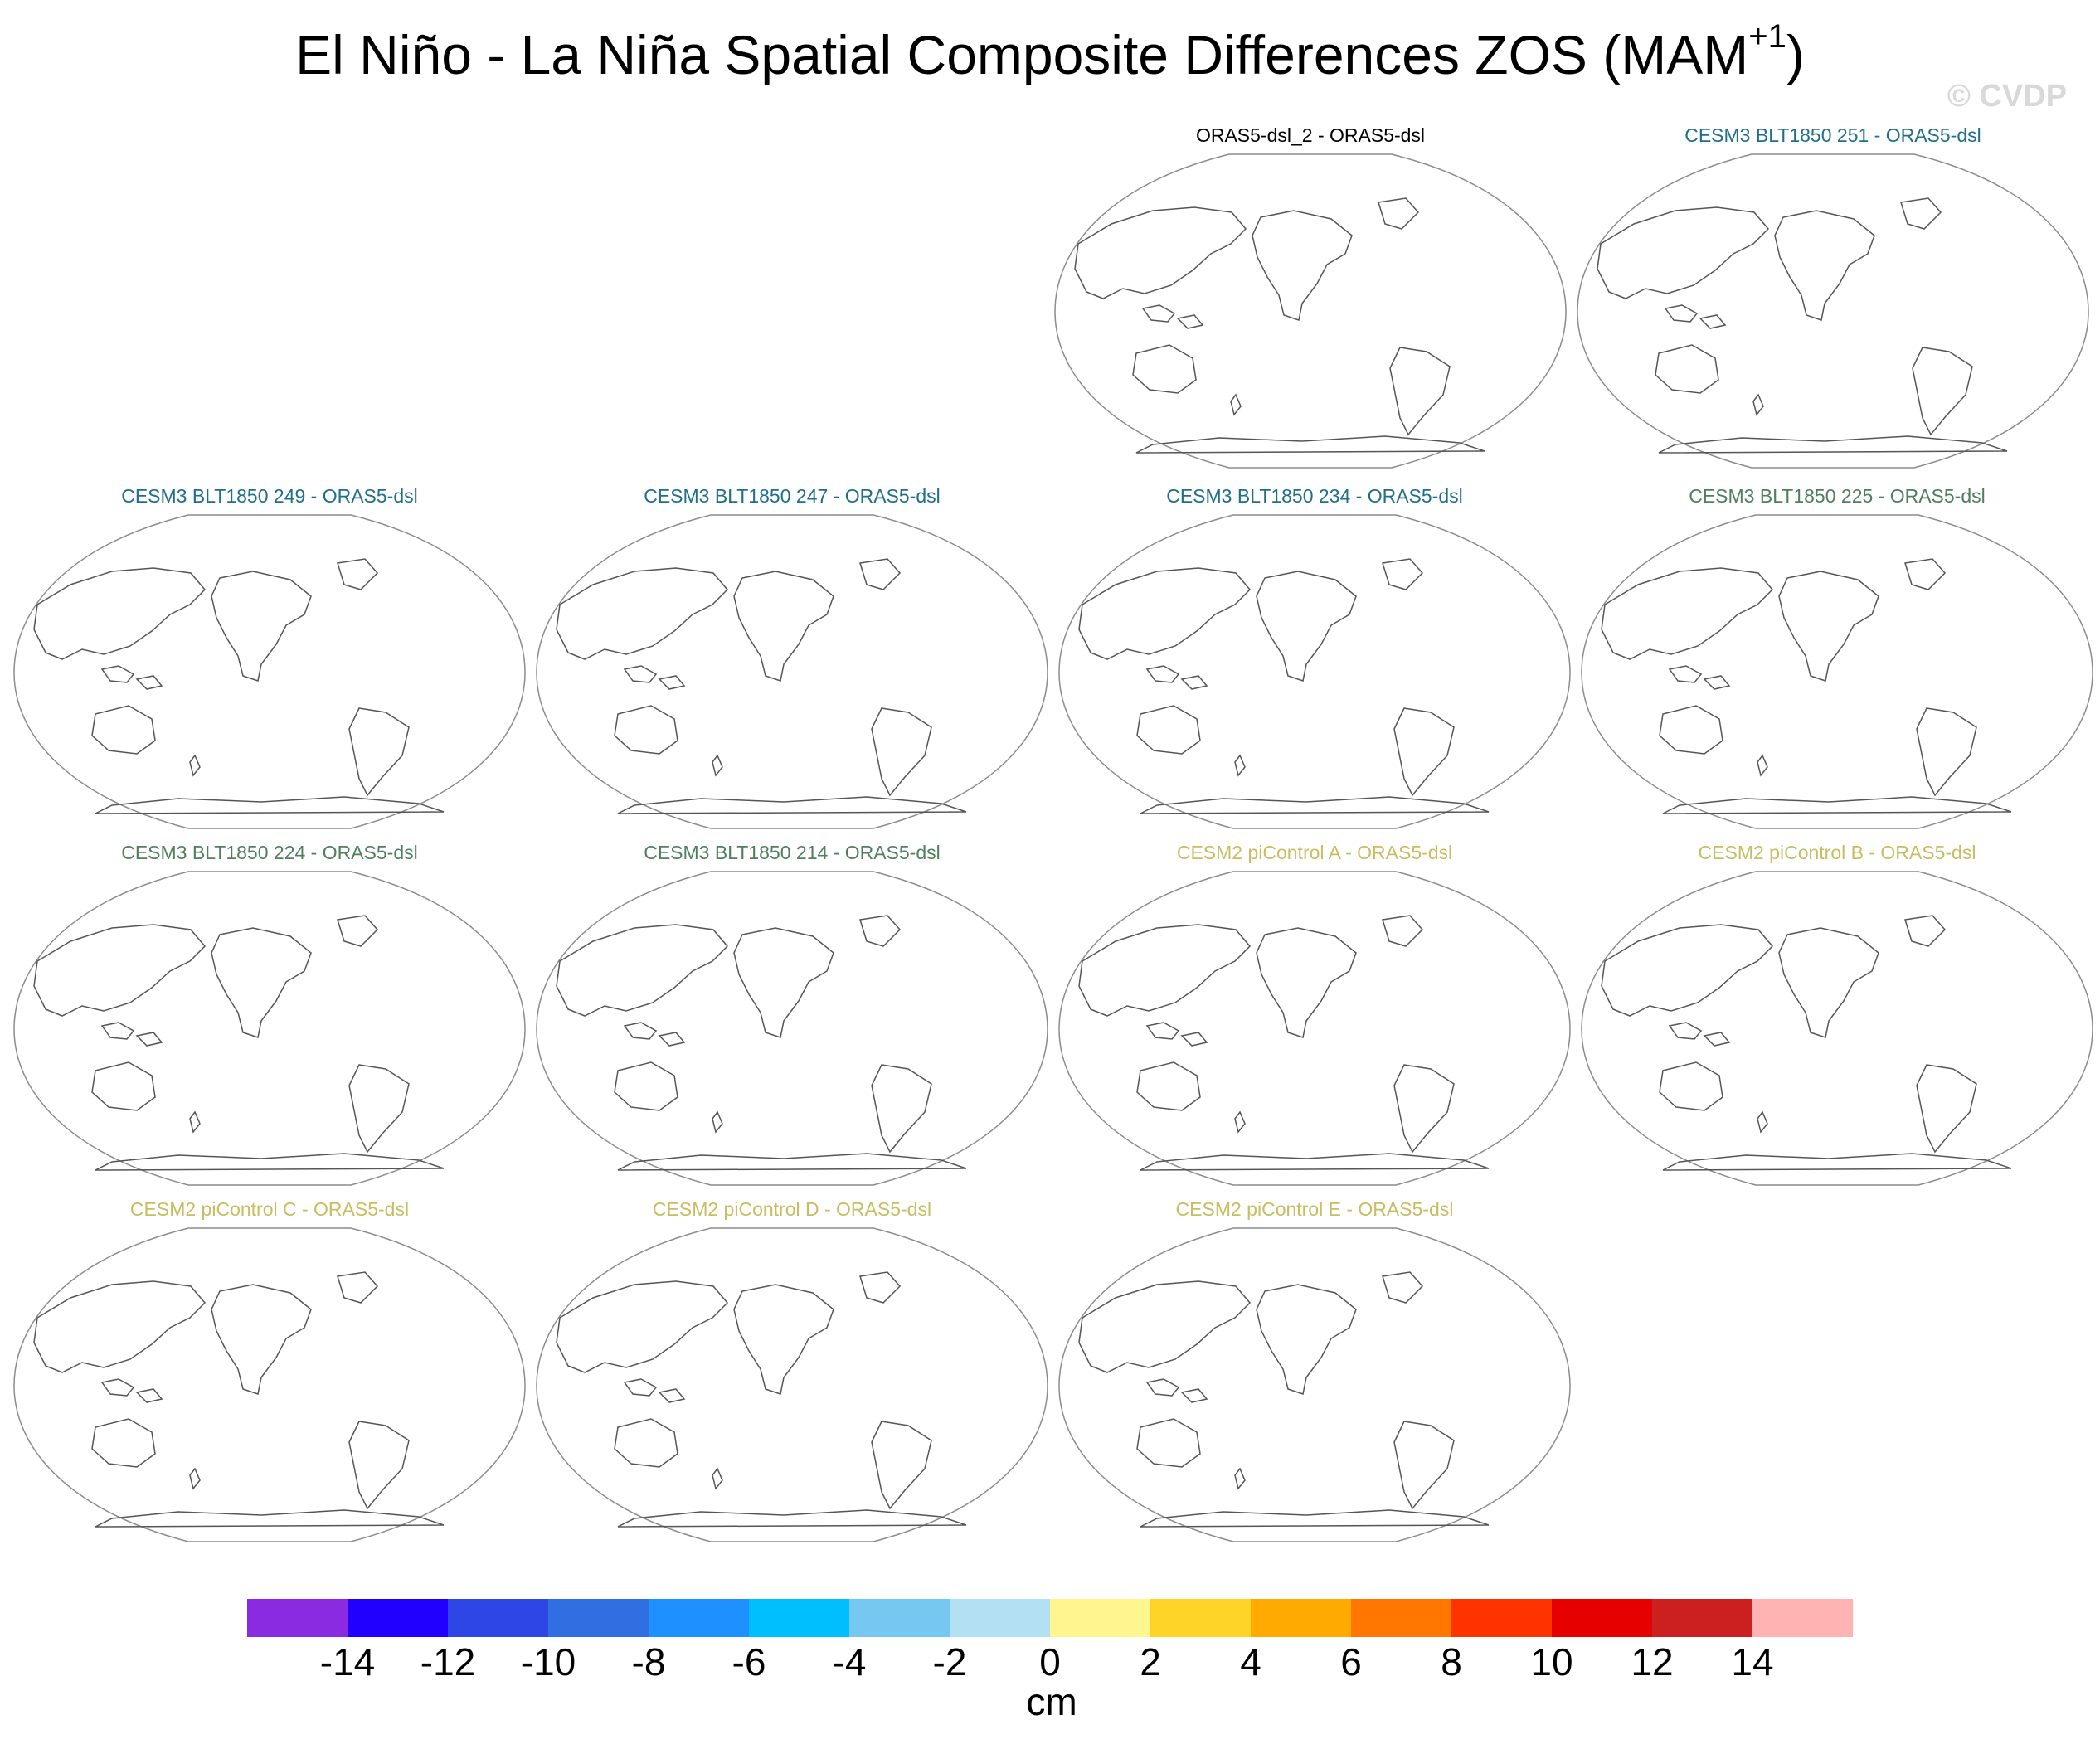  Describe the element at coordinates (549, 1661) in the screenshot. I see `colorbar-tick-label: -10` at that location.